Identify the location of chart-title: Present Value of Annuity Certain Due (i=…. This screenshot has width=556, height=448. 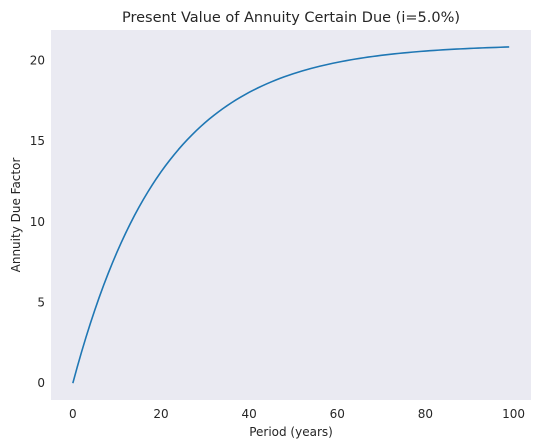
(291, 18).